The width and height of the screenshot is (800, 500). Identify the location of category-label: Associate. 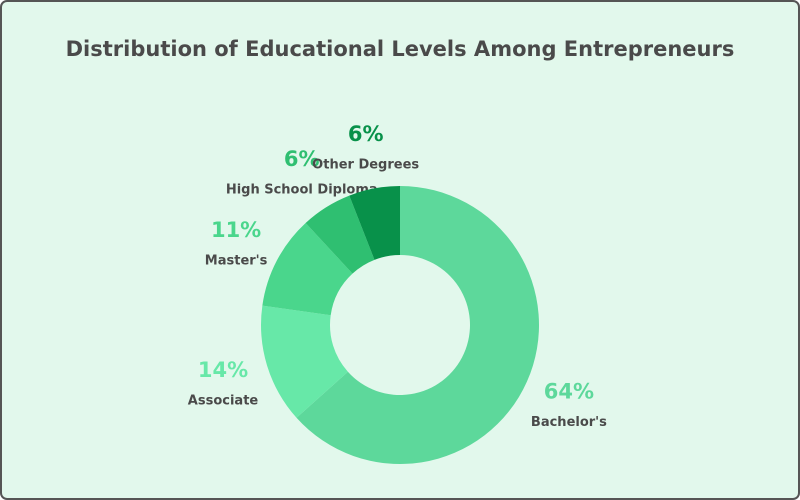
(223, 400).